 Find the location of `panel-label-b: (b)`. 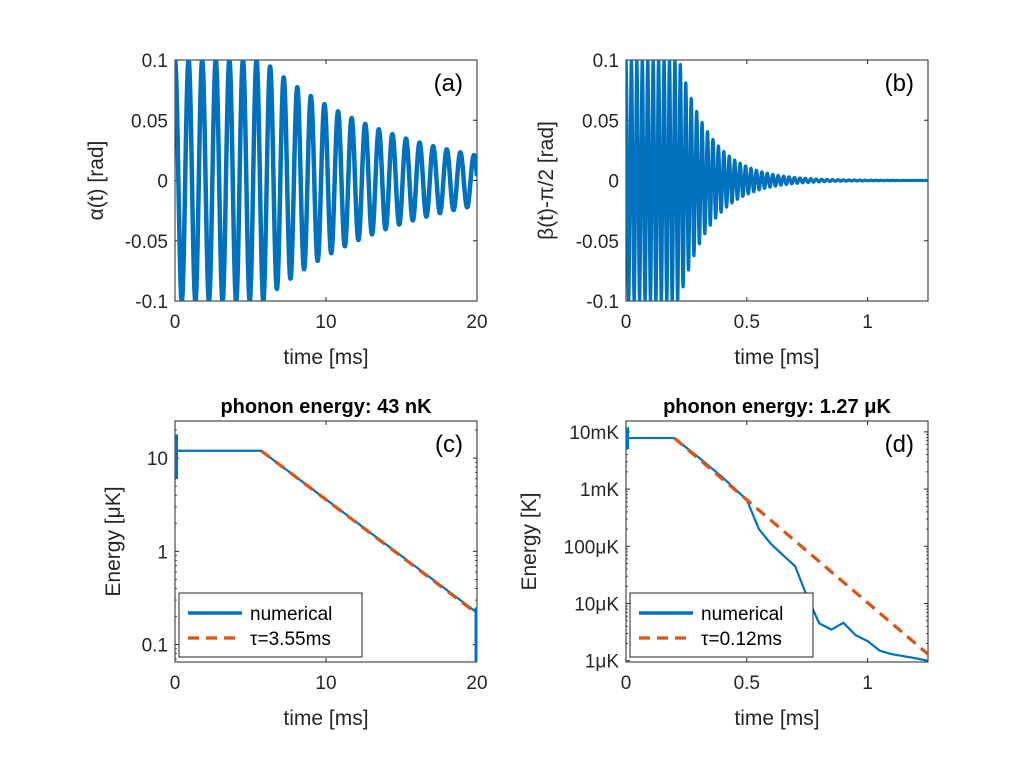

panel-label-b: (b) is located at coordinates (899, 83).